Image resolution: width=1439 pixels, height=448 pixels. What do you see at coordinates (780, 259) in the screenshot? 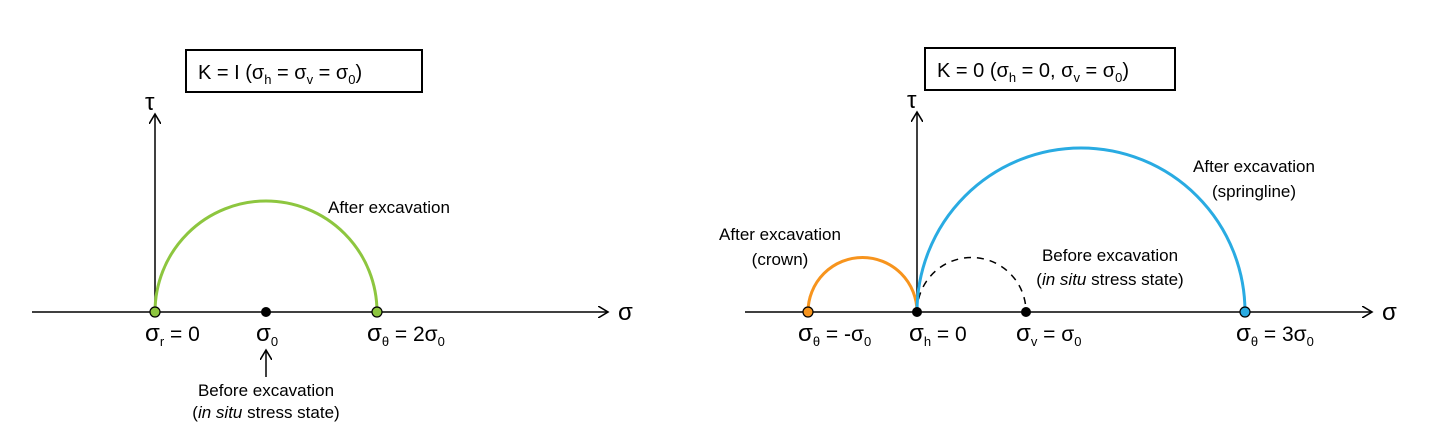
I see `right-crown-sublabel: (crown)` at bounding box center [780, 259].